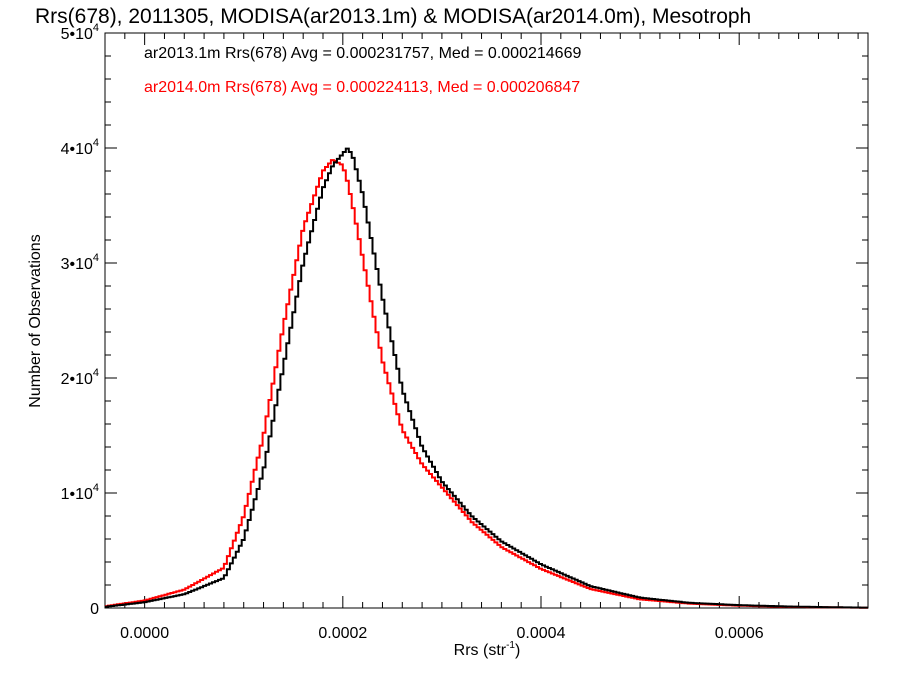  Describe the element at coordinates (80, 147) in the screenshot. I see `y-tick-label: 4•104` at that location.